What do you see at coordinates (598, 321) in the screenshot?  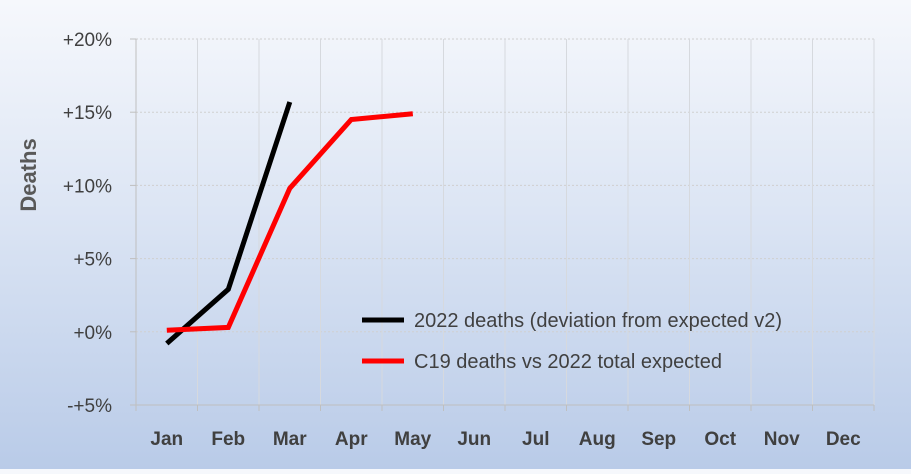 I see `legend-label-1: 2022 deaths (deviation from expected v2)` at bounding box center [598, 321].